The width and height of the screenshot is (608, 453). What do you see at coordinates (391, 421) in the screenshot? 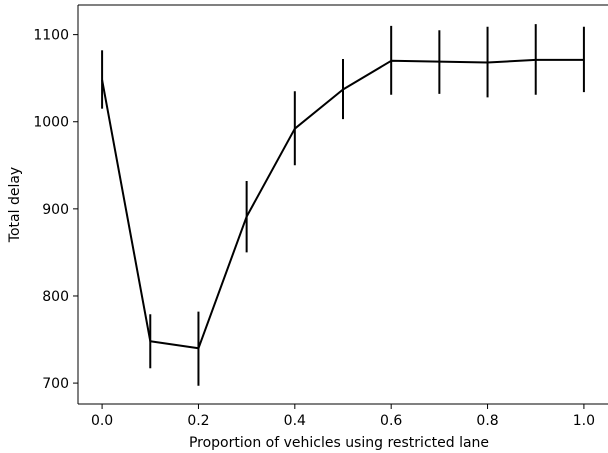
I see `x-tick-label: 0.6` at bounding box center [391, 421].